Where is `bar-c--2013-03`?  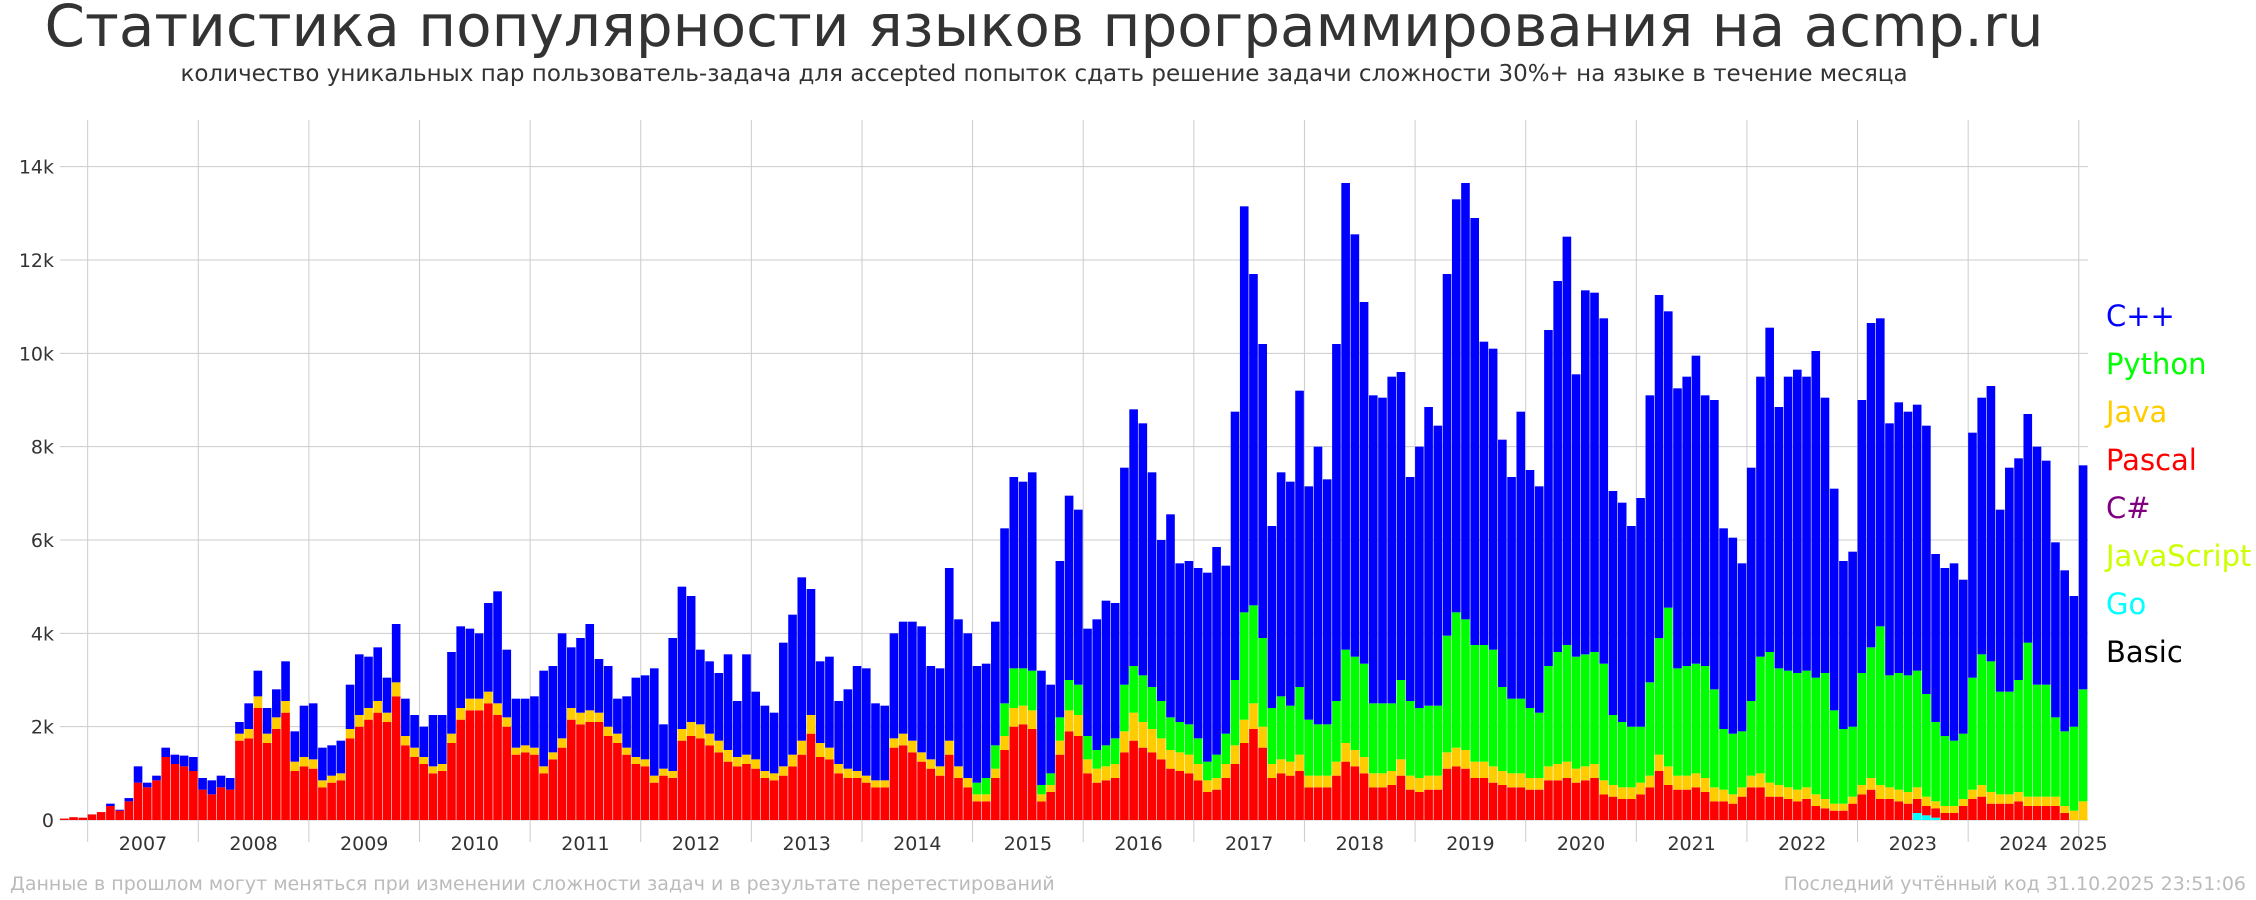 bar-c--2013-03 is located at coordinates (774, 743).